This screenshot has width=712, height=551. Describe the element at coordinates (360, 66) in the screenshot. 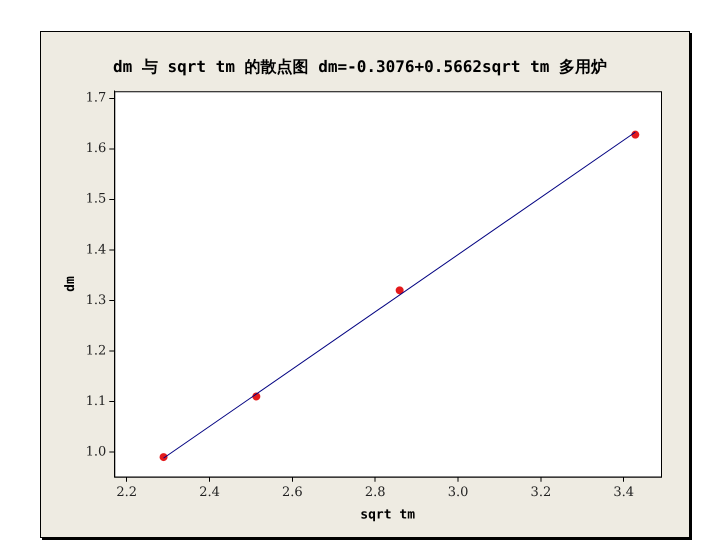

I see `chart-title: dm 与 sqrt tm 的散点图 dm=-0.3076+0.5662sqrt tm 多用炉` at that location.